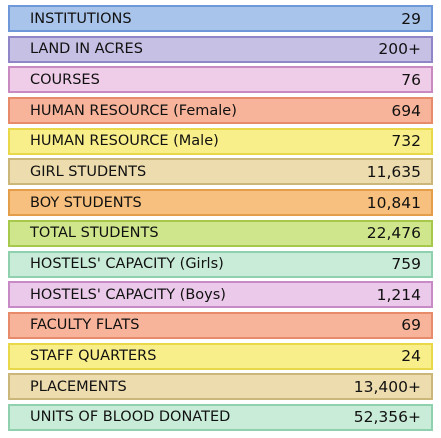 This screenshot has width=441, height=438. What do you see at coordinates (411, 79) in the screenshot?
I see `stat-value: 76` at bounding box center [411, 79].